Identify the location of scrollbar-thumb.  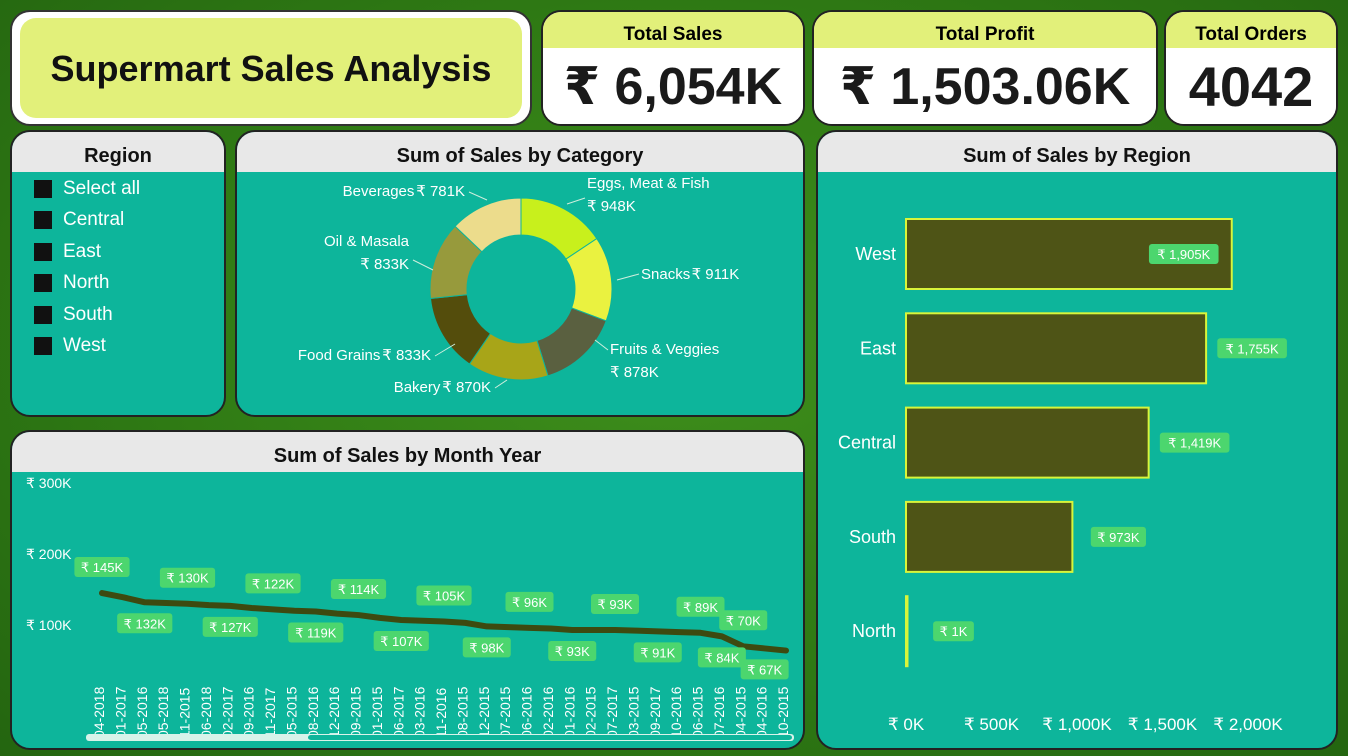
(550, 737).